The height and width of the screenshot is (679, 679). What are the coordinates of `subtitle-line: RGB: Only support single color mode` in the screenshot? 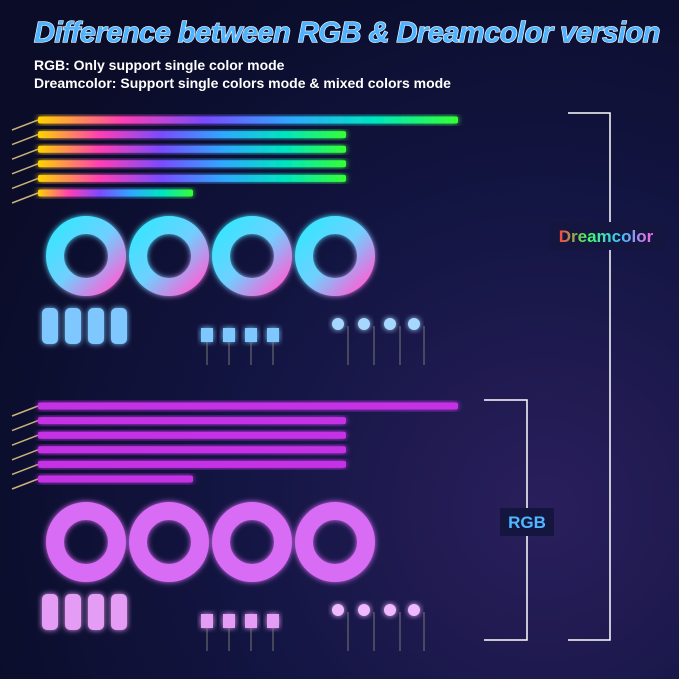 It's located at (159, 65).